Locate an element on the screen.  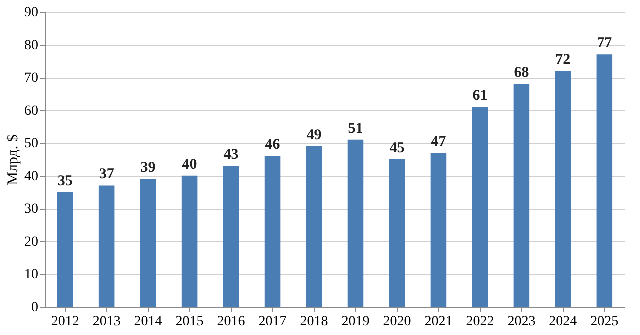
x-tick-label: 2013 is located at coordinates (106, 322).